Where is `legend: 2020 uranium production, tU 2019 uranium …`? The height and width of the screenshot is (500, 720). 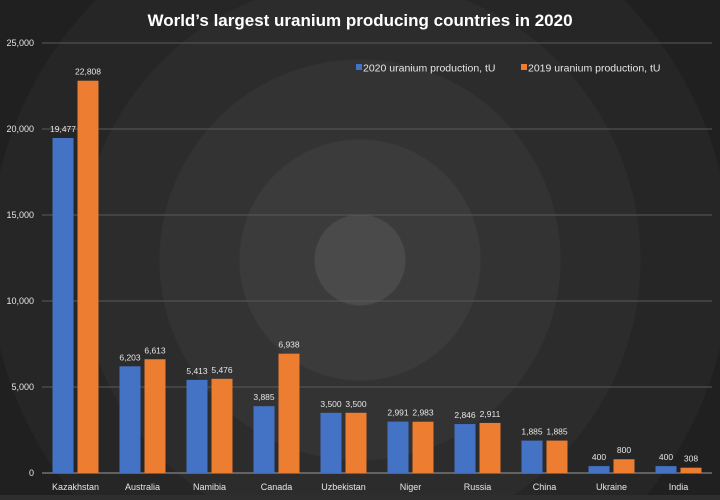 legend: 2020 uranium production, tU 2019 uranium … is located at coordinates (508, 69).